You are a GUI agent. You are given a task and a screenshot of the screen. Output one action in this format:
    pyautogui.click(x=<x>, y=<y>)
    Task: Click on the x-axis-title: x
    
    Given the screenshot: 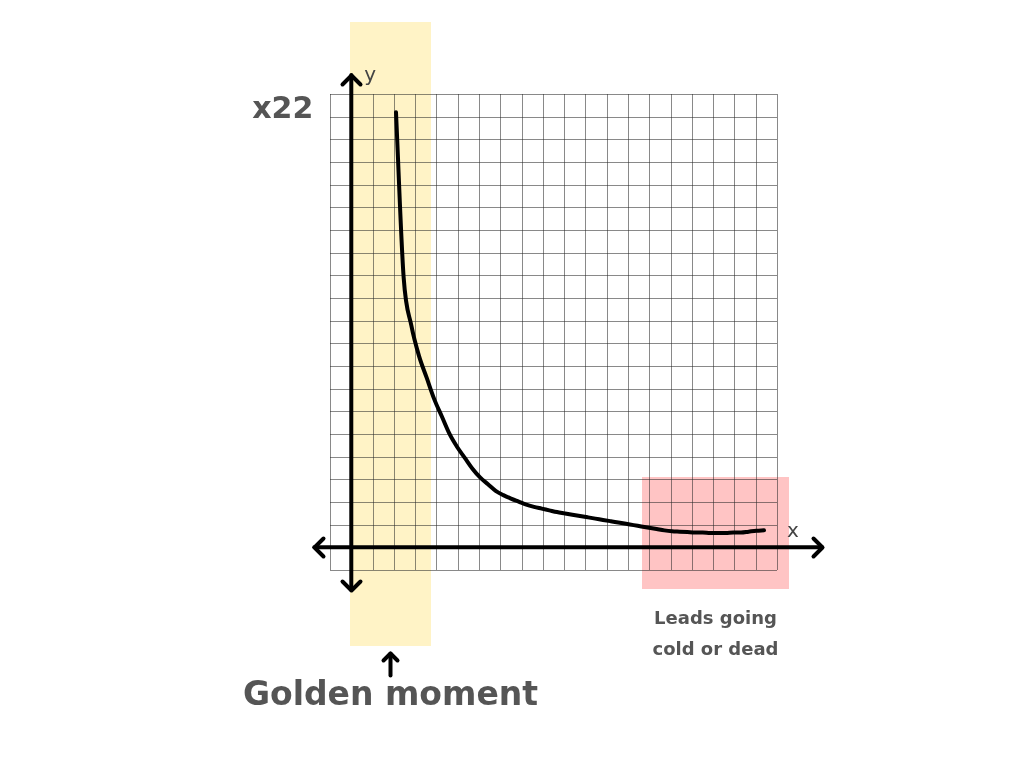 What is the action you would take?
    pyautogui.click(x=793, y=529)
    